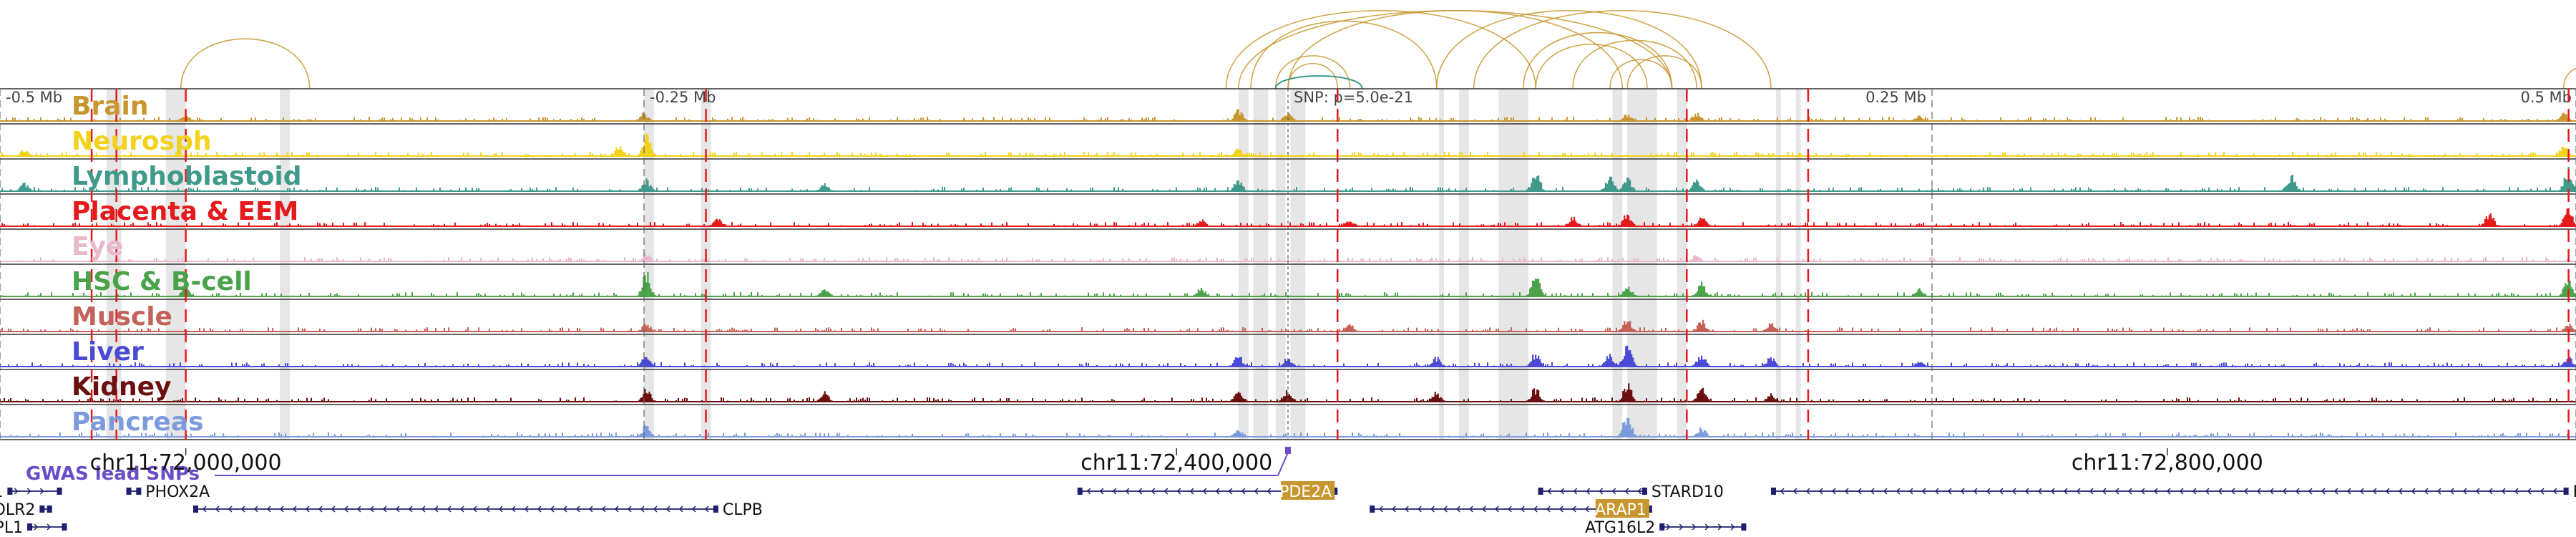 This screenshot has width=2576, height=537. I want to click on genomic-axis-label: chr11:72,000,000, so click(186, 462).